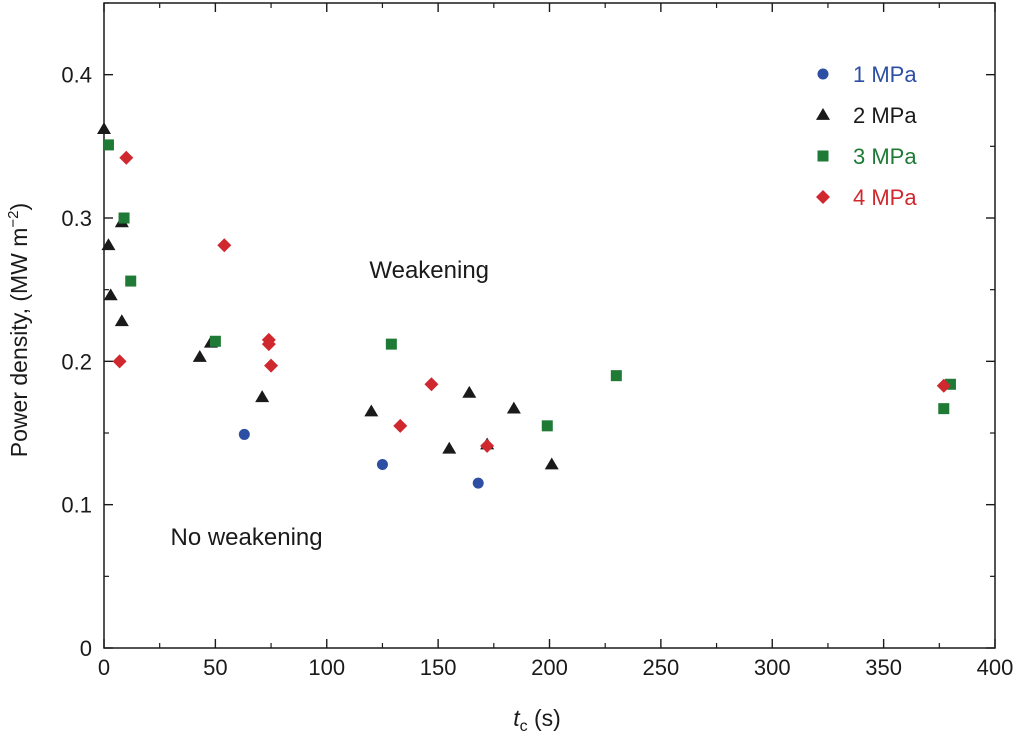 This screenshot has height=738, width=1018. I want to click on y-axis-title-main: Power density, (MW m, so click(19, 343).